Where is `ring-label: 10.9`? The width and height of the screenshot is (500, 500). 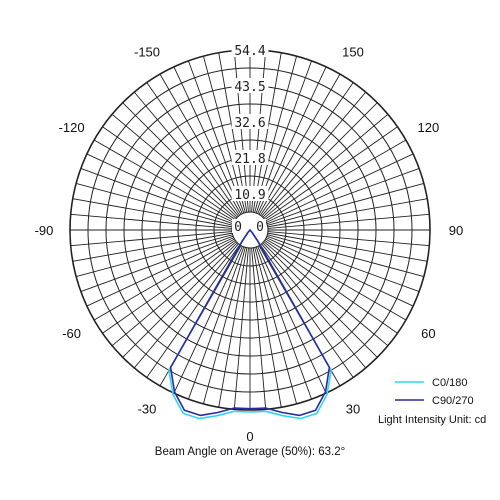
ring-label: 10.9 is located at coordinates (249, 195).